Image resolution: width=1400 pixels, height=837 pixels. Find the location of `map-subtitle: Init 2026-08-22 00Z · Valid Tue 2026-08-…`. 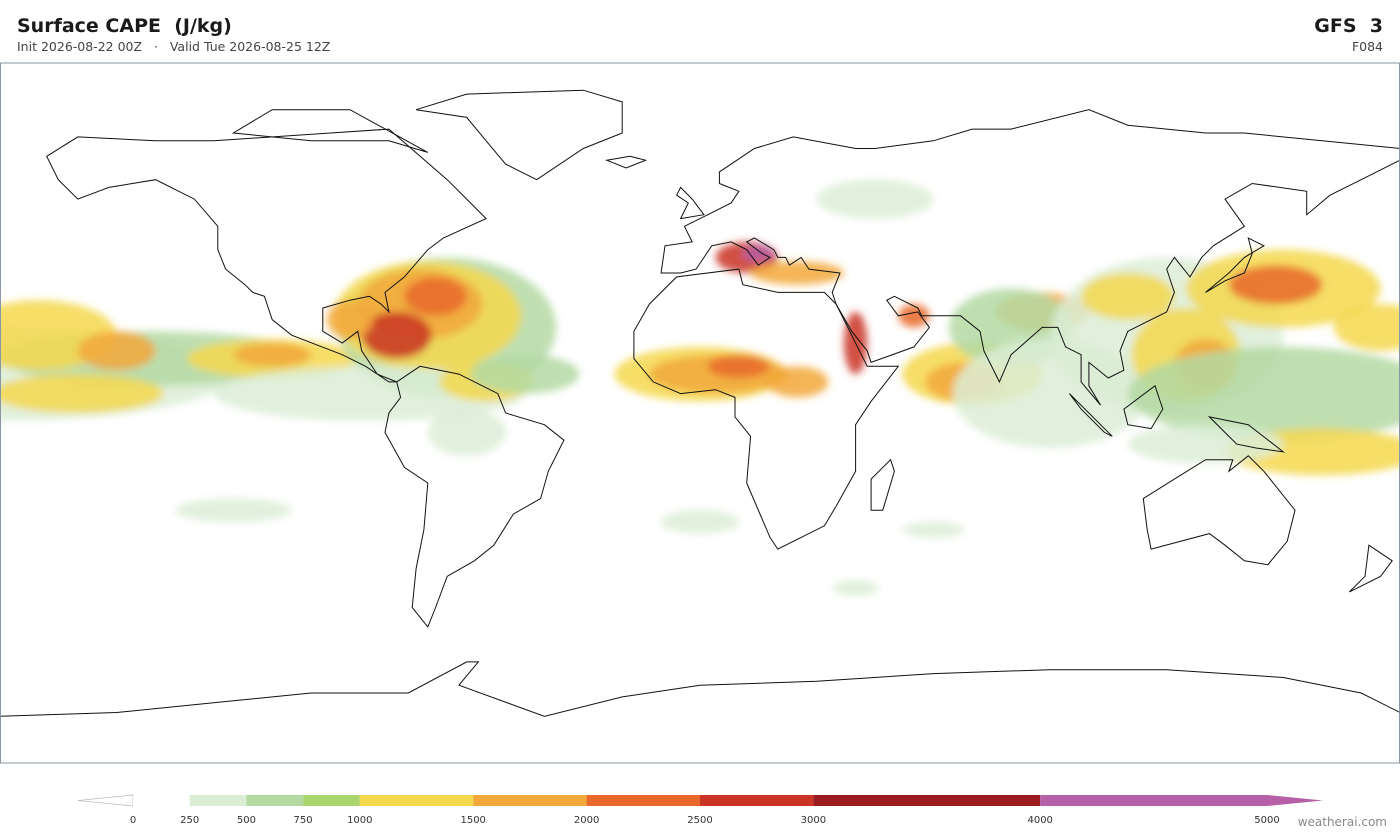

map-subtitle: Init 2026-08-22 00Z · Valid Tue 2026-08-… is located at coordinates (174, 46).